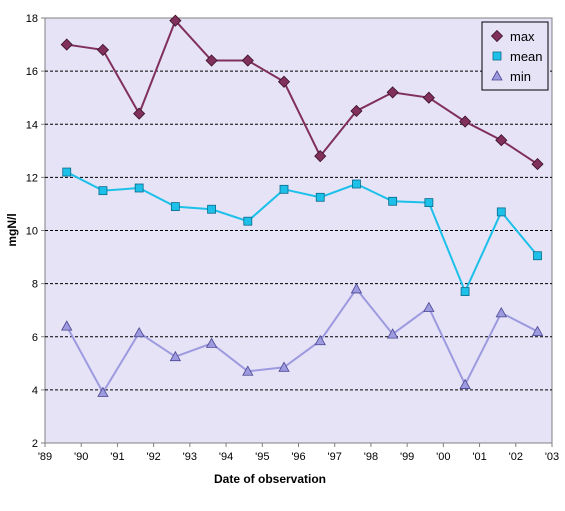 Image resolution: width=565 pixels, height=511 pixels. I want to click on x-tick-label: '02, so click(516, 457).